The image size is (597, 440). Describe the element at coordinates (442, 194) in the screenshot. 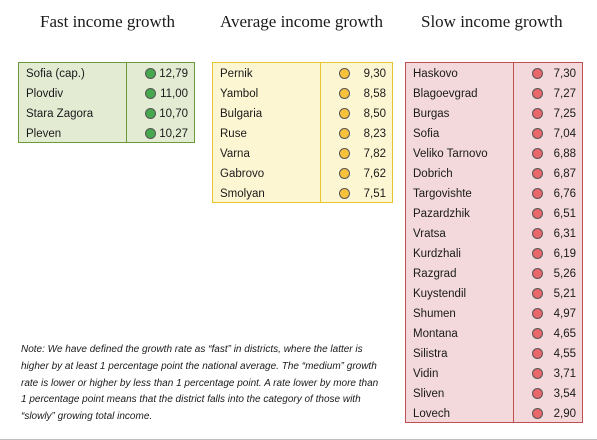

I see `district-name: Targovishte` at that location.